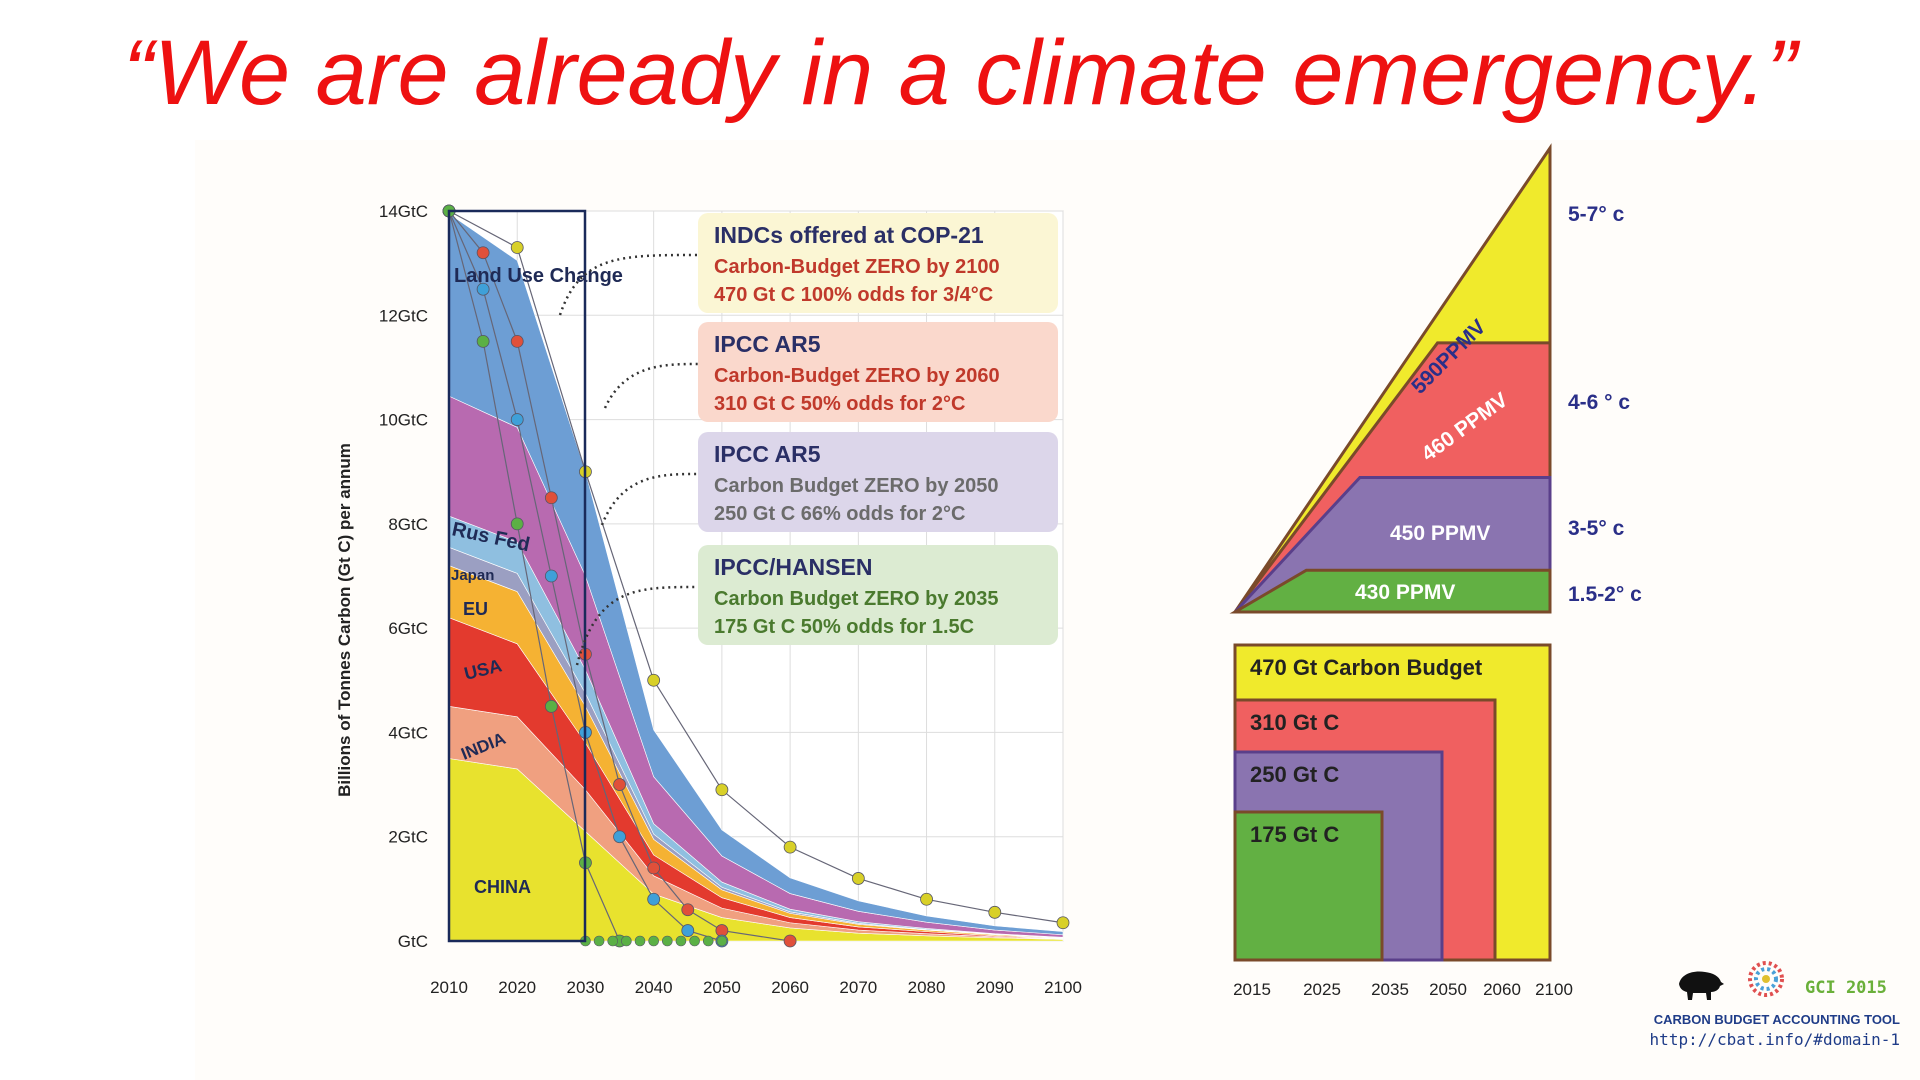 This screenshot has width=1920, height=1080. I want to click on y-tick-label: 10GtC, so click(403, 420).